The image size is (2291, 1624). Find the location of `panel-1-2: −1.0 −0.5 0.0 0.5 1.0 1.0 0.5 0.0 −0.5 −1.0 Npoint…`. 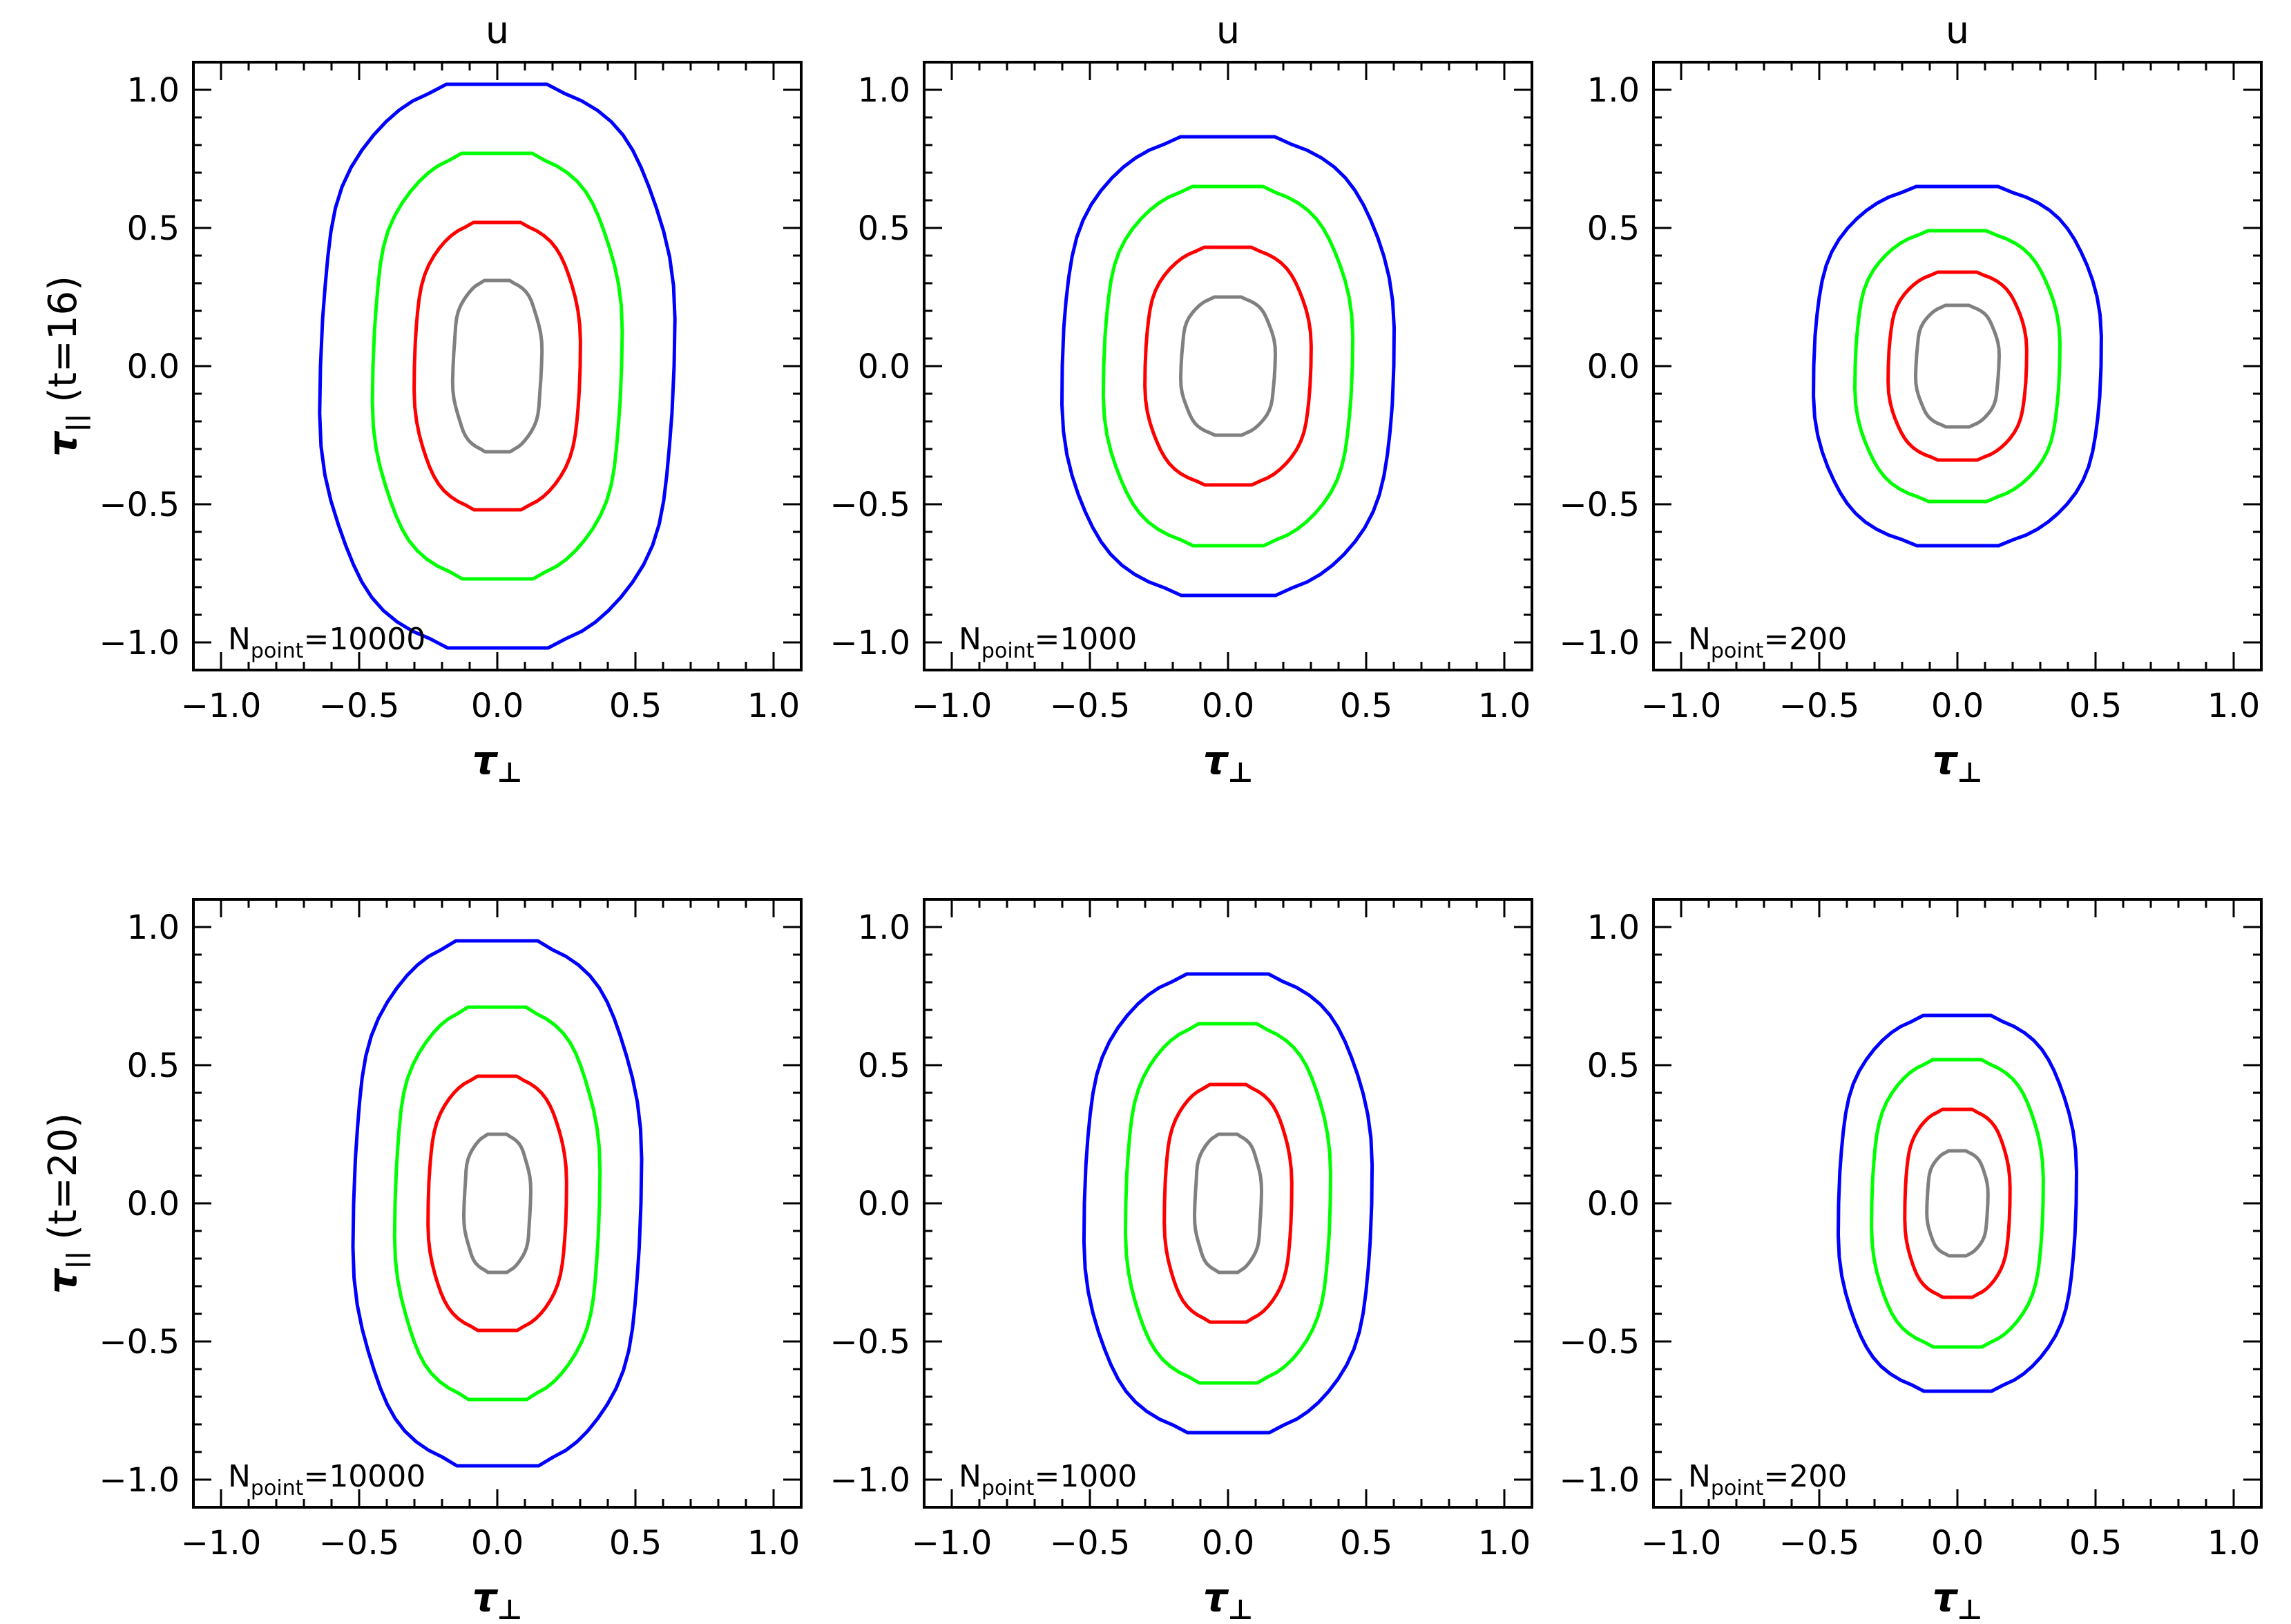

panel-1-2: −1.0 −0.5 0.0 0.5 1.0 1.0 0.5 0.0 −0.5 −1.0 Npoint… is located at coordinates (1911, 1261).